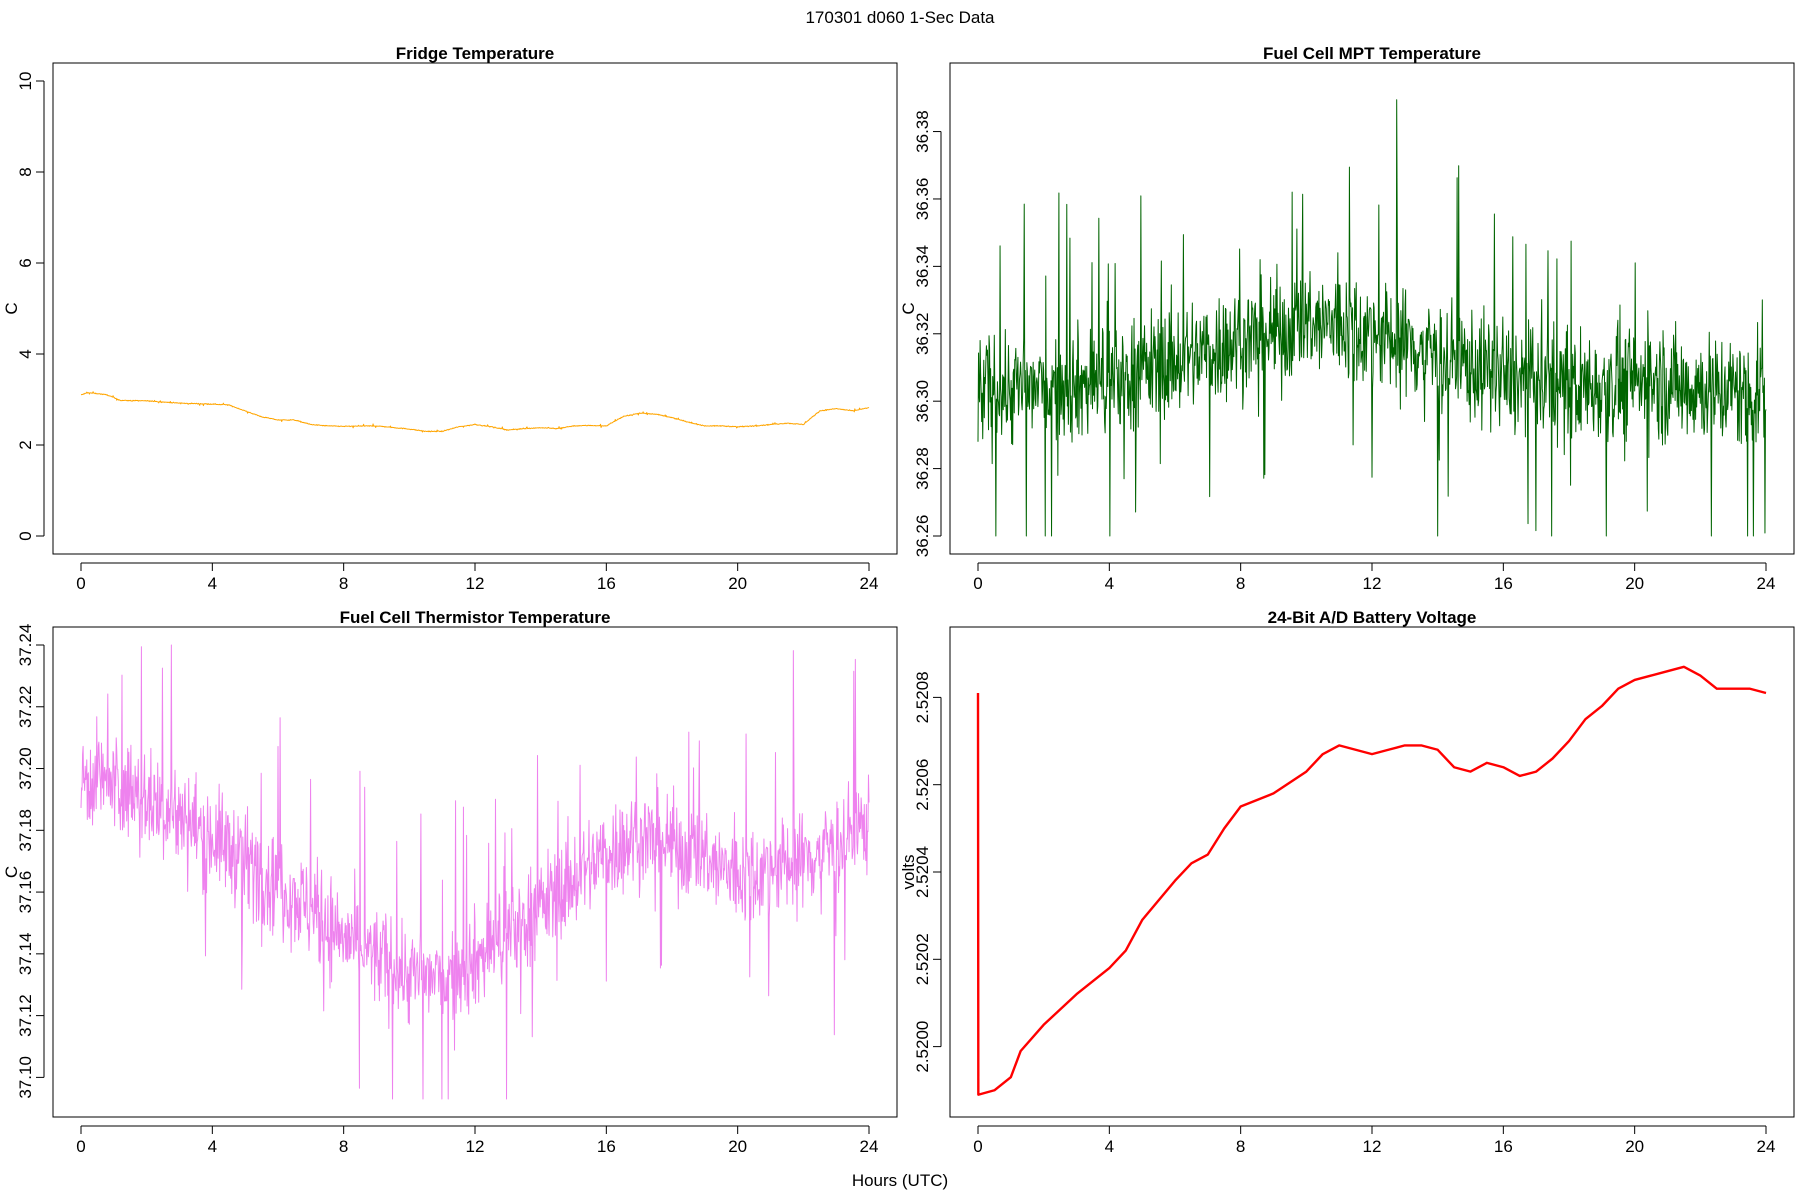 This screenshot has height=1200, width=1800. I want to click on panel-title: Fridge Temperature, so click(475, 53).